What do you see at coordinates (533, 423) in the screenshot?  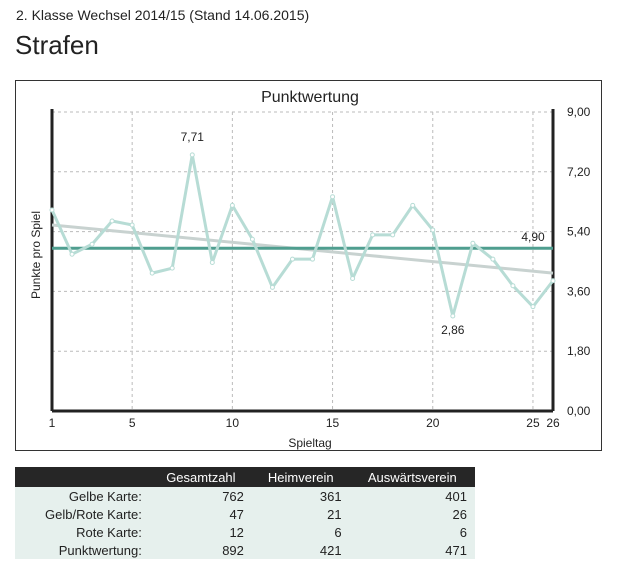 I see `x-tick-label: 25` at bounding box center [533, 423].